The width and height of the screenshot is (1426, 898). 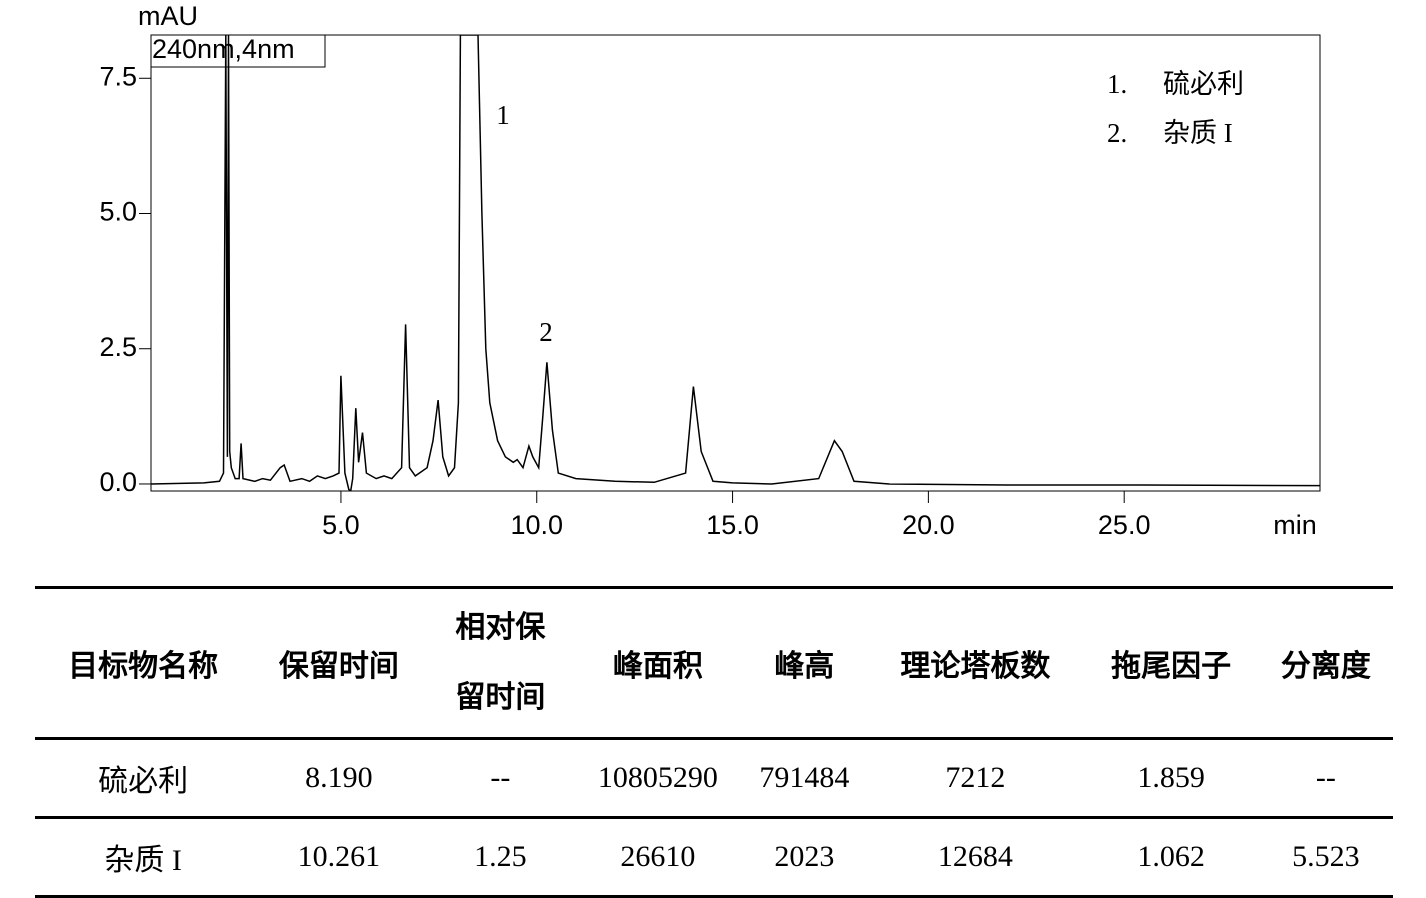 What do you see at coordinates (975, 857) in the screenshot?
I see `table-cell: 12684` at bounding box center [975, 857].